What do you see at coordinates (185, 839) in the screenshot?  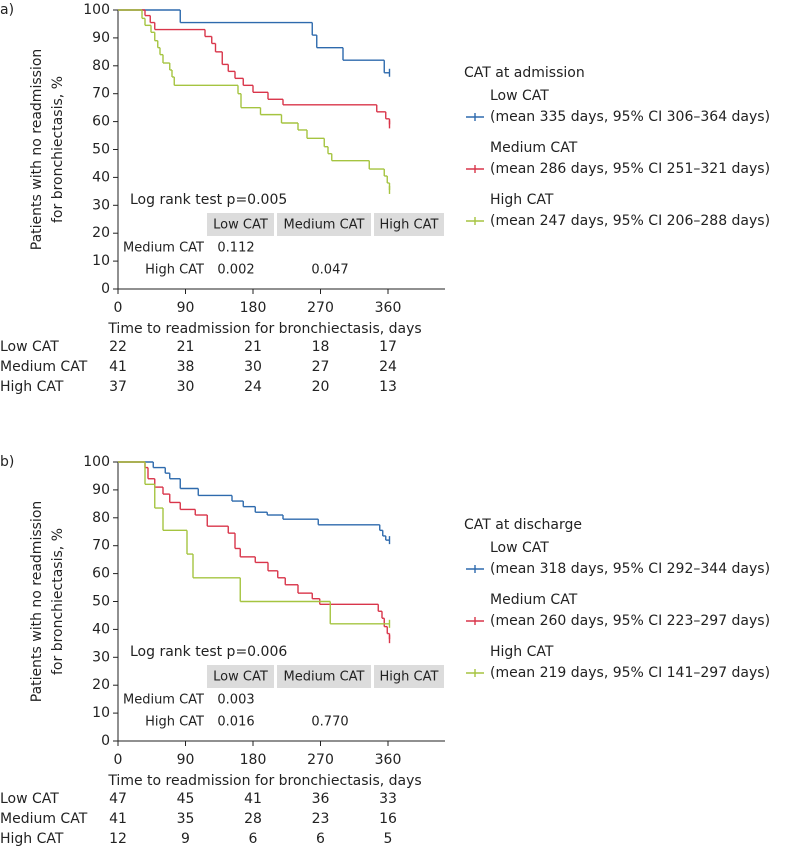 I see `at-risk-count: 9` at bounding box center [185, 839].